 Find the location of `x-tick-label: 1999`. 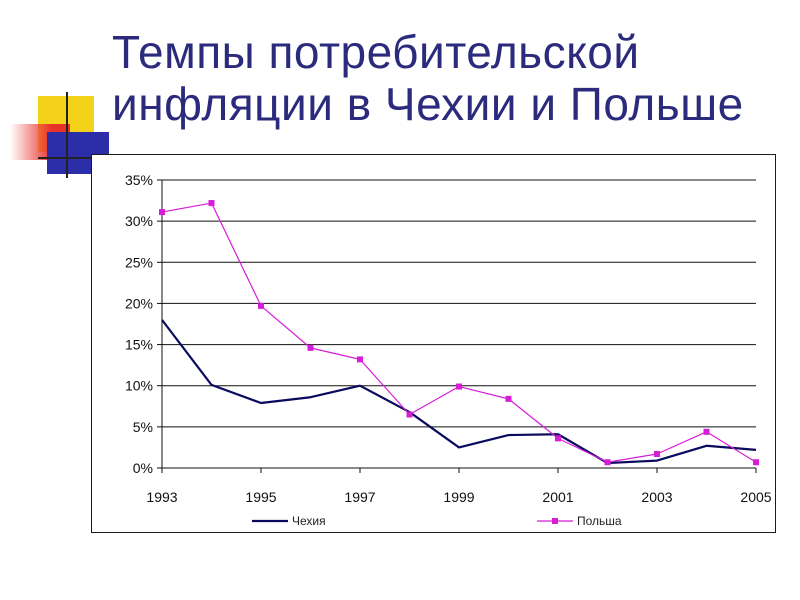

x-tick-label: 1999 is located at coordinates (458, 497).